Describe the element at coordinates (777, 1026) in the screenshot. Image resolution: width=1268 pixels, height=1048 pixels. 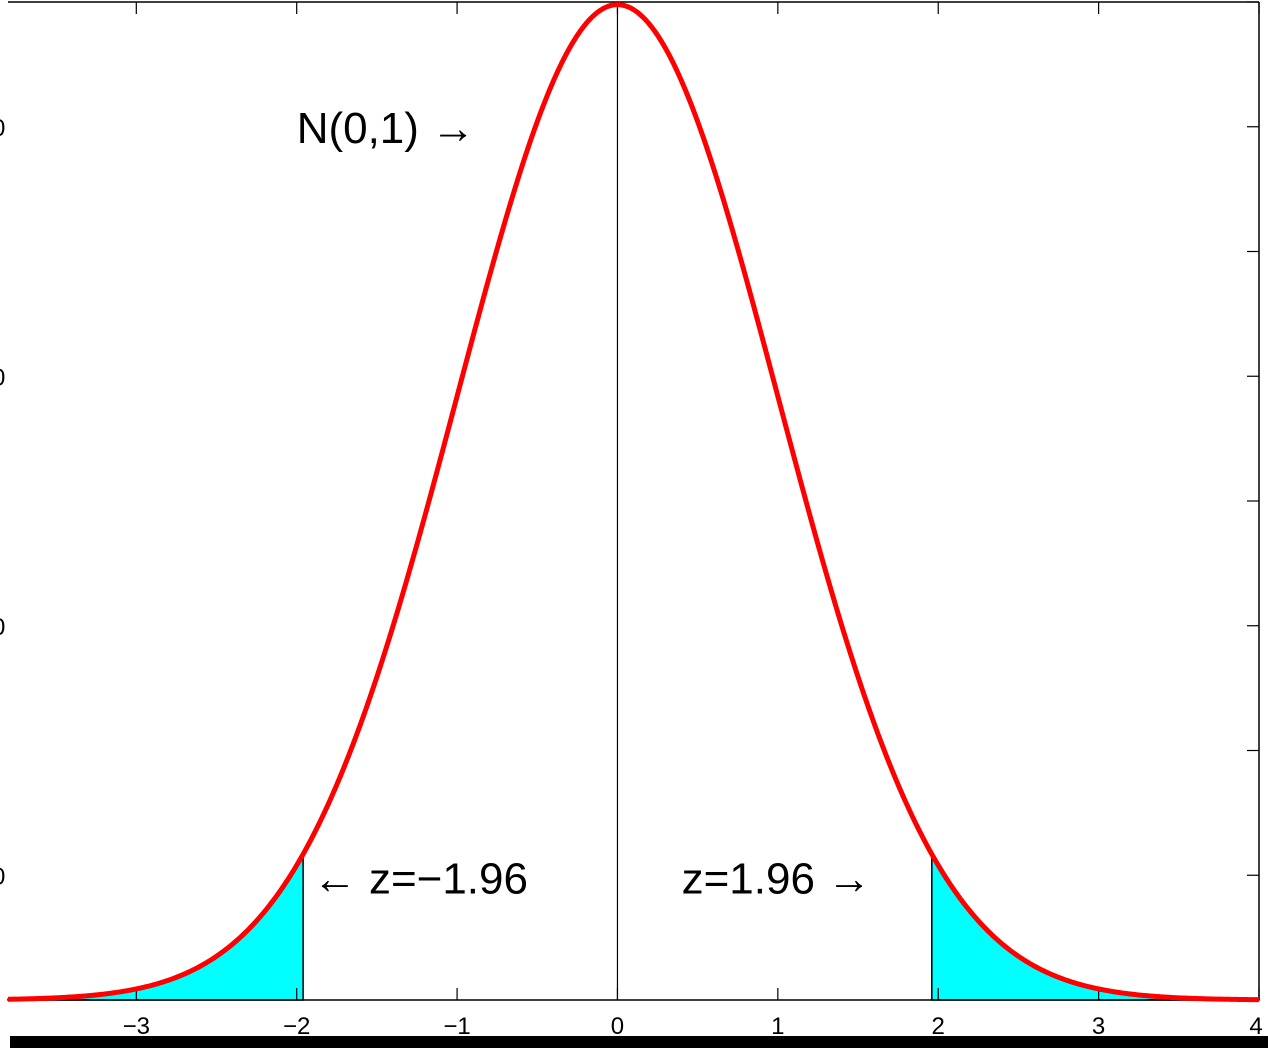
I see `x-tick-label-4: 1` at that location.